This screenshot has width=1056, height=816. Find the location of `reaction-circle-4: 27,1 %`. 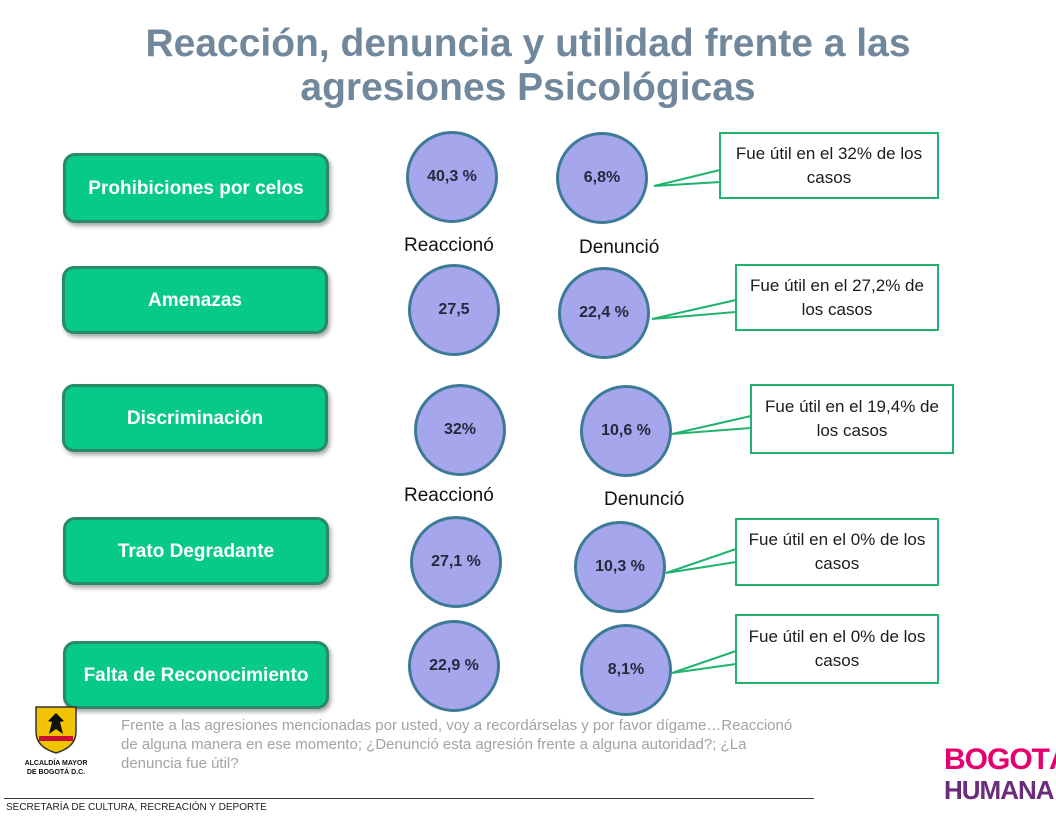

reaction-circle-4: 27,1 % is located at coordinates (456, 562).